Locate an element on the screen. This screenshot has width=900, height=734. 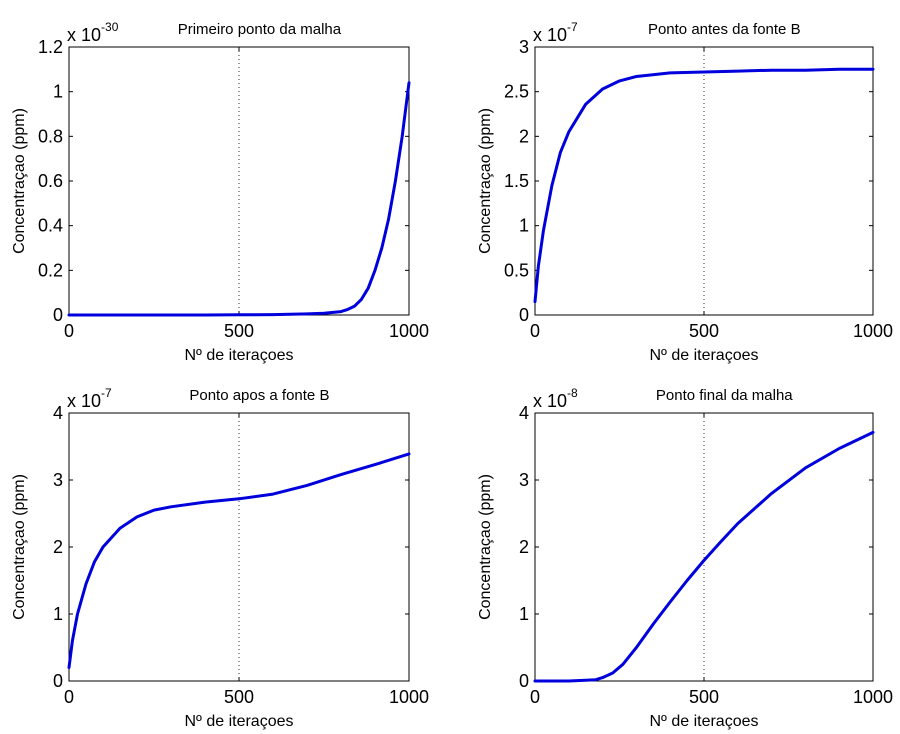
axis-multiplier: x 10-8 is located at coordinates (555, 398).